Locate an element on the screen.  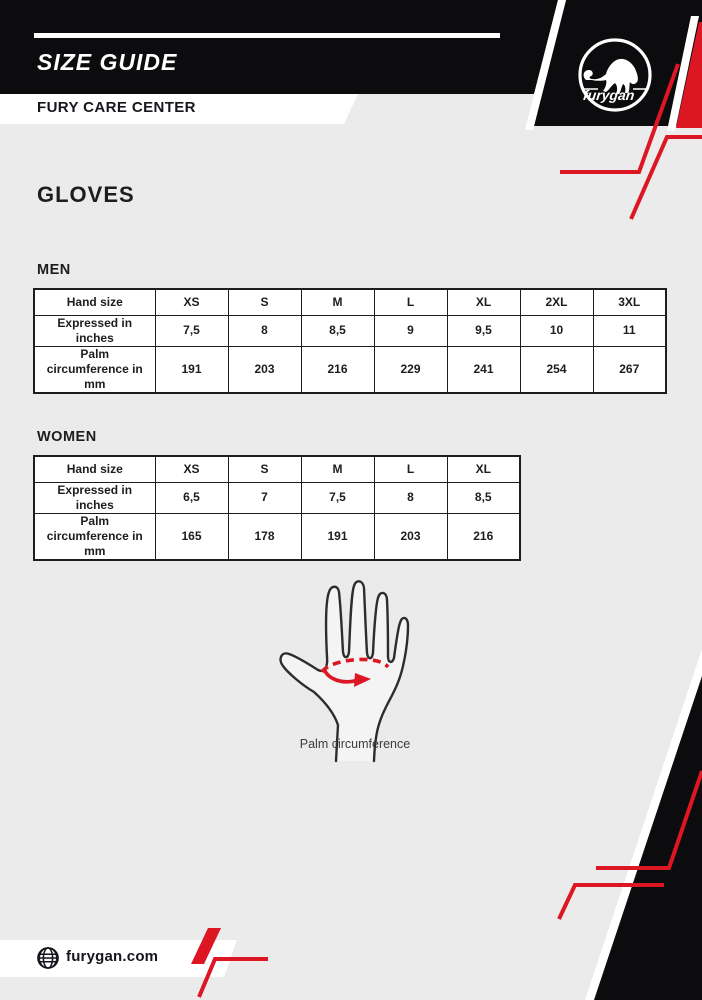
logo-wordmark: furygan is located at coordinates (608, 95).